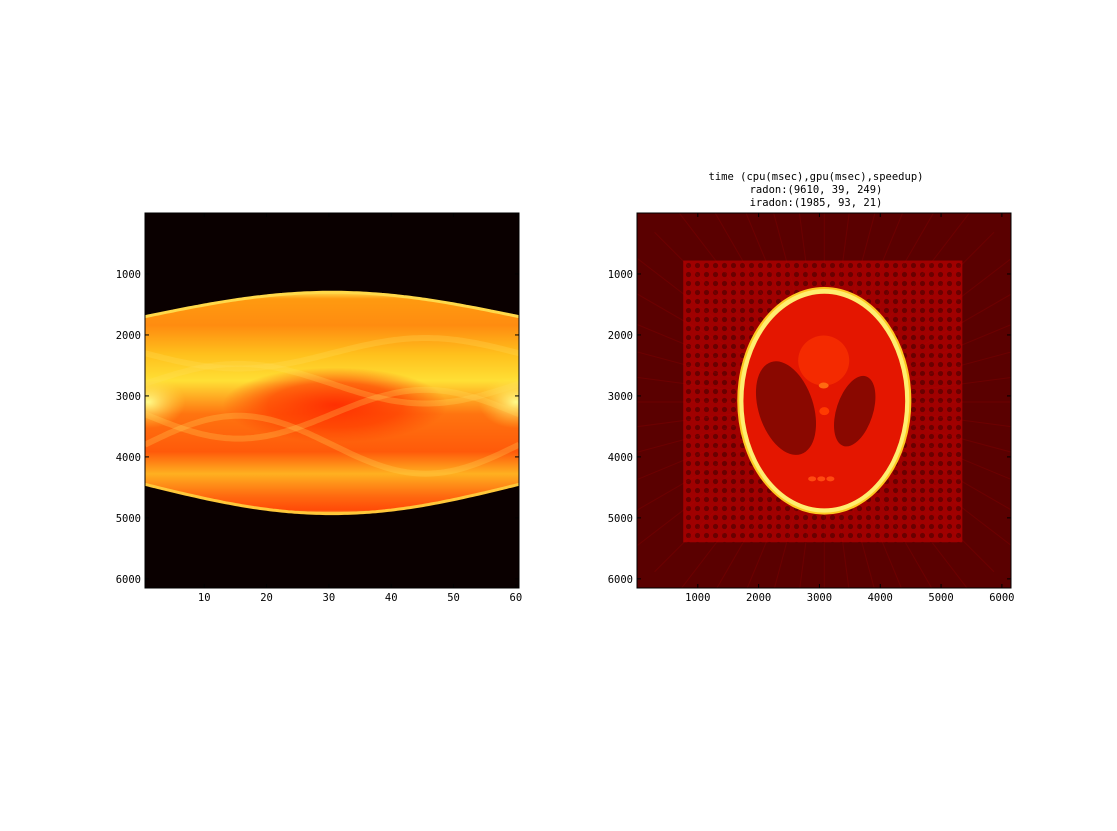  What do you see at coordinates (816, 177) in the screenshot?
I see `title-line-1: time (cpu(msec),gpu(msec),speedup)` at bounding box center [816, 177].